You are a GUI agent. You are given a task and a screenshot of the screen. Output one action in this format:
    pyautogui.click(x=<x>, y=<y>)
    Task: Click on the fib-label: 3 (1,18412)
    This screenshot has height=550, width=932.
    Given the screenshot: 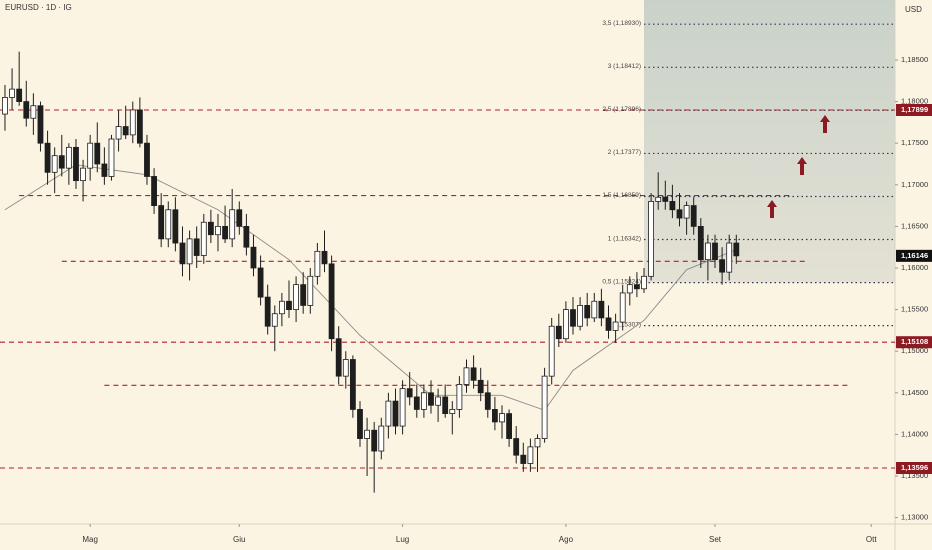 What is the action you would take?
    pyautogui.click(x=624, y=66)
    